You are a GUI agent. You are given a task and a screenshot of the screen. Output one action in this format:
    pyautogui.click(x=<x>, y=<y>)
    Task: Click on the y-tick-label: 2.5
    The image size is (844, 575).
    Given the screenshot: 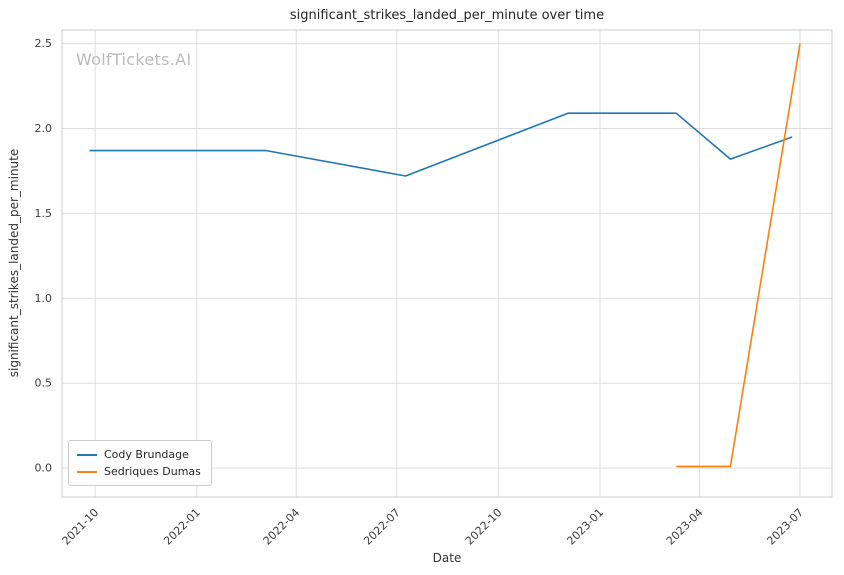 What is the action you would take?
    pyautogui.click(x=44, y=43)
    